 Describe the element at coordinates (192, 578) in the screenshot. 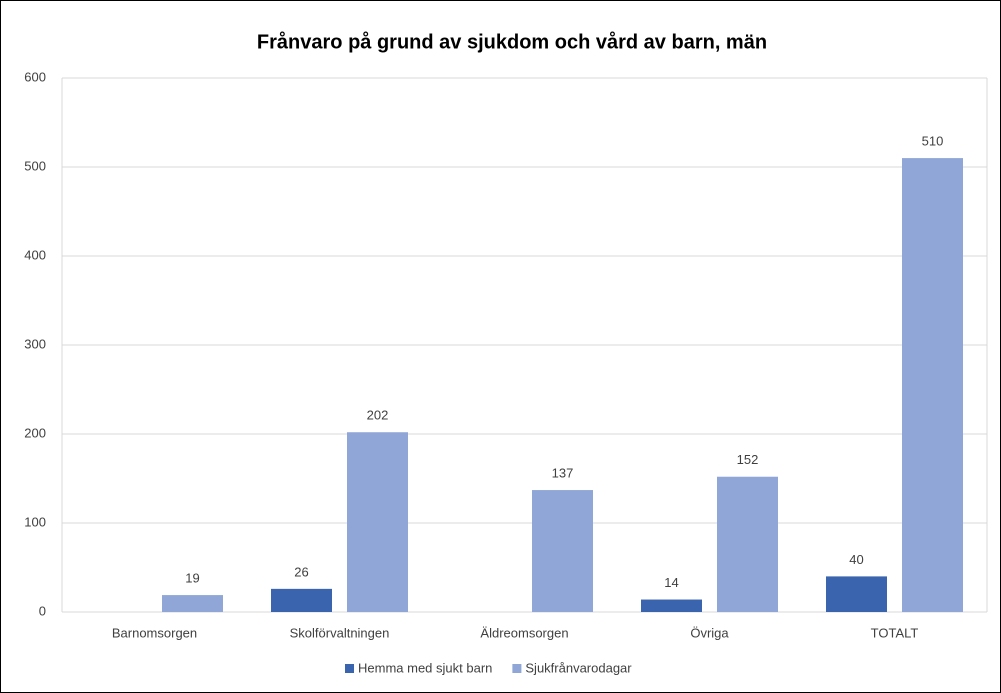

I see `data-label: 19` at that location.